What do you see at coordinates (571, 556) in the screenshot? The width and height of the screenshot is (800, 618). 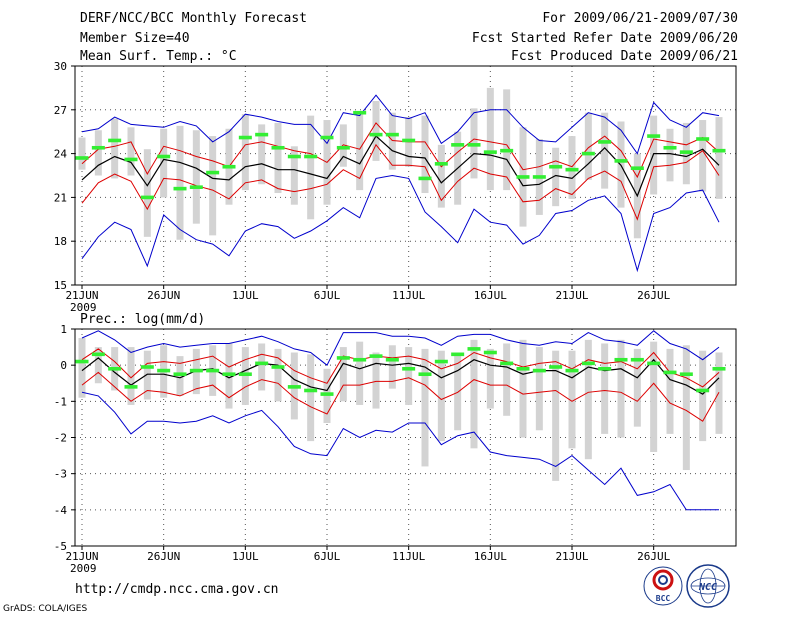 I see `x-tick-label: 21JUL` at bounding box center [571, 556].